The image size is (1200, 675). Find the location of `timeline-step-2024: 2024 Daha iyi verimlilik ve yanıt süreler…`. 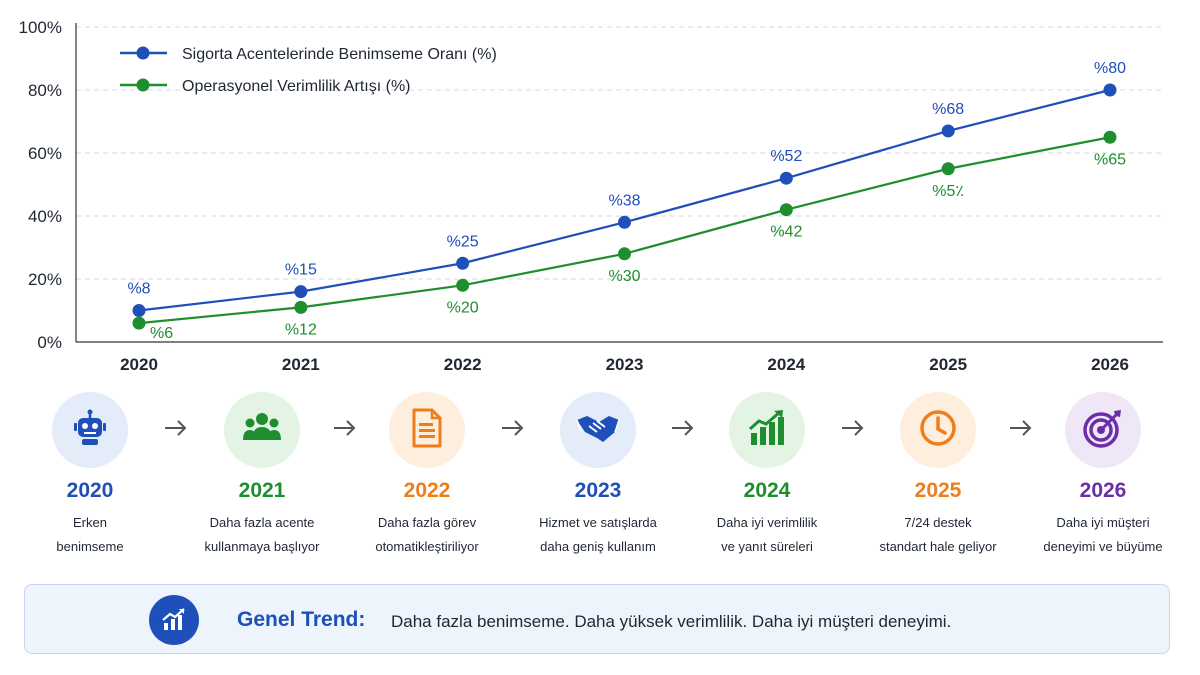

timeline-step-2024: 2024 Daha iyi verimlilik ve yanıt süreler… is located at coordinates (767, 474).